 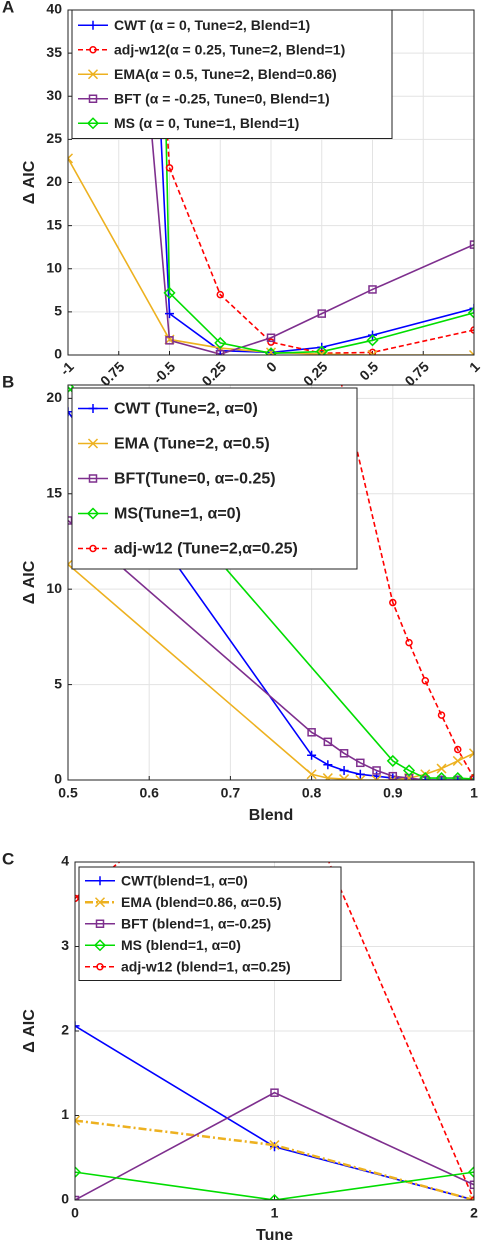 I want to click on y-tick-label: 10, so click(x=54, y=588).